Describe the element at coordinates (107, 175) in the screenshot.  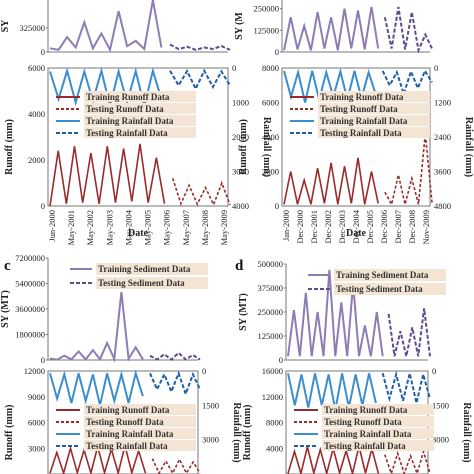
I see `runoff-train-line-a` at that location.